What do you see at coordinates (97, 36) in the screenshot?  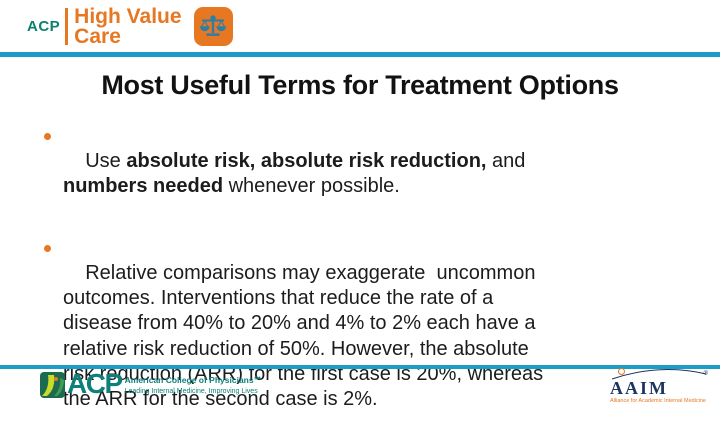 I see `hvc-line2: Care` at bounding box center [97, 36].